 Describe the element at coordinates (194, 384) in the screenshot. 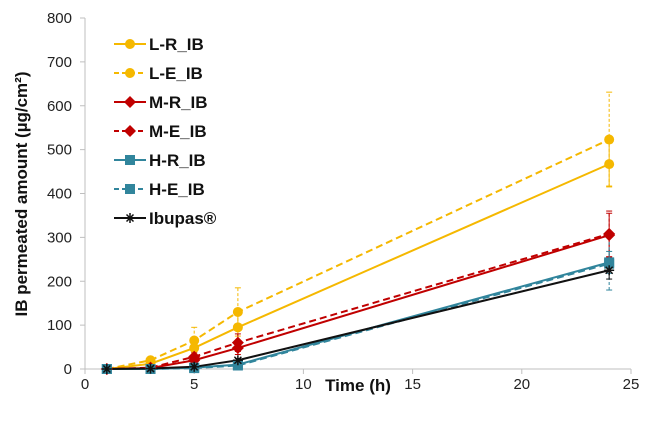

I see `x-tick-label: 5` at that location.